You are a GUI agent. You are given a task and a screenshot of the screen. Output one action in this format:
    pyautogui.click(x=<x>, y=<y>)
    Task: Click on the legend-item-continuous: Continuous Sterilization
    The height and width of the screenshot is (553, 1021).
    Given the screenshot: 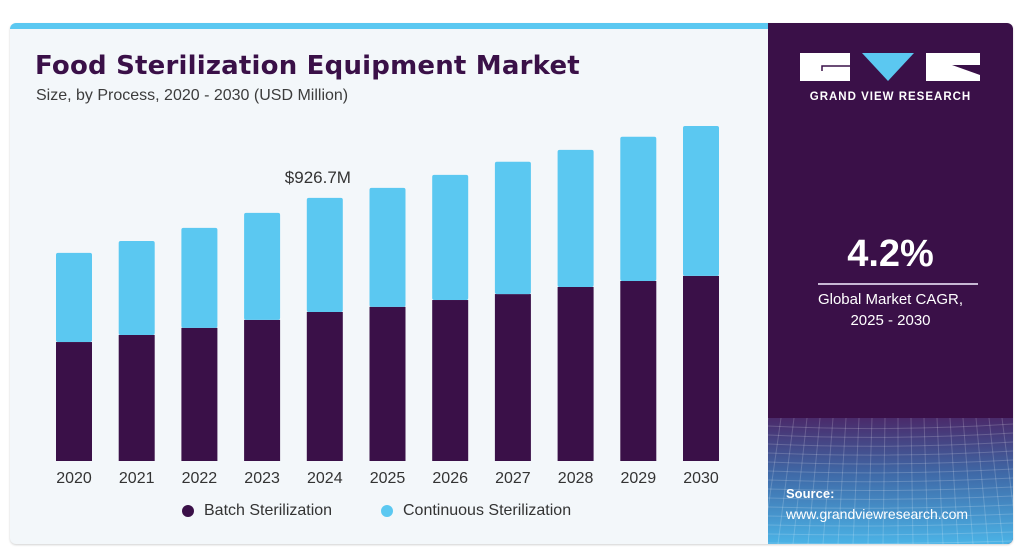 What is the action you would take?
    pyautogui.click(x=476, y=511)
    